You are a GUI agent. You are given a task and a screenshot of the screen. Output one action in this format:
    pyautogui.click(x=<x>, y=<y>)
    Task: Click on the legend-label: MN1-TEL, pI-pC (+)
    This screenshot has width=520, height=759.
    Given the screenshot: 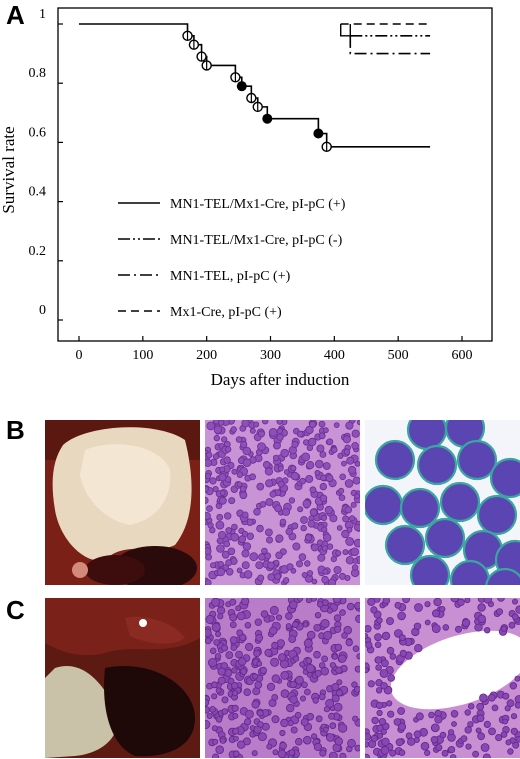 What is the action you would take?
    pyautogui.click(x=230, y=276)
    